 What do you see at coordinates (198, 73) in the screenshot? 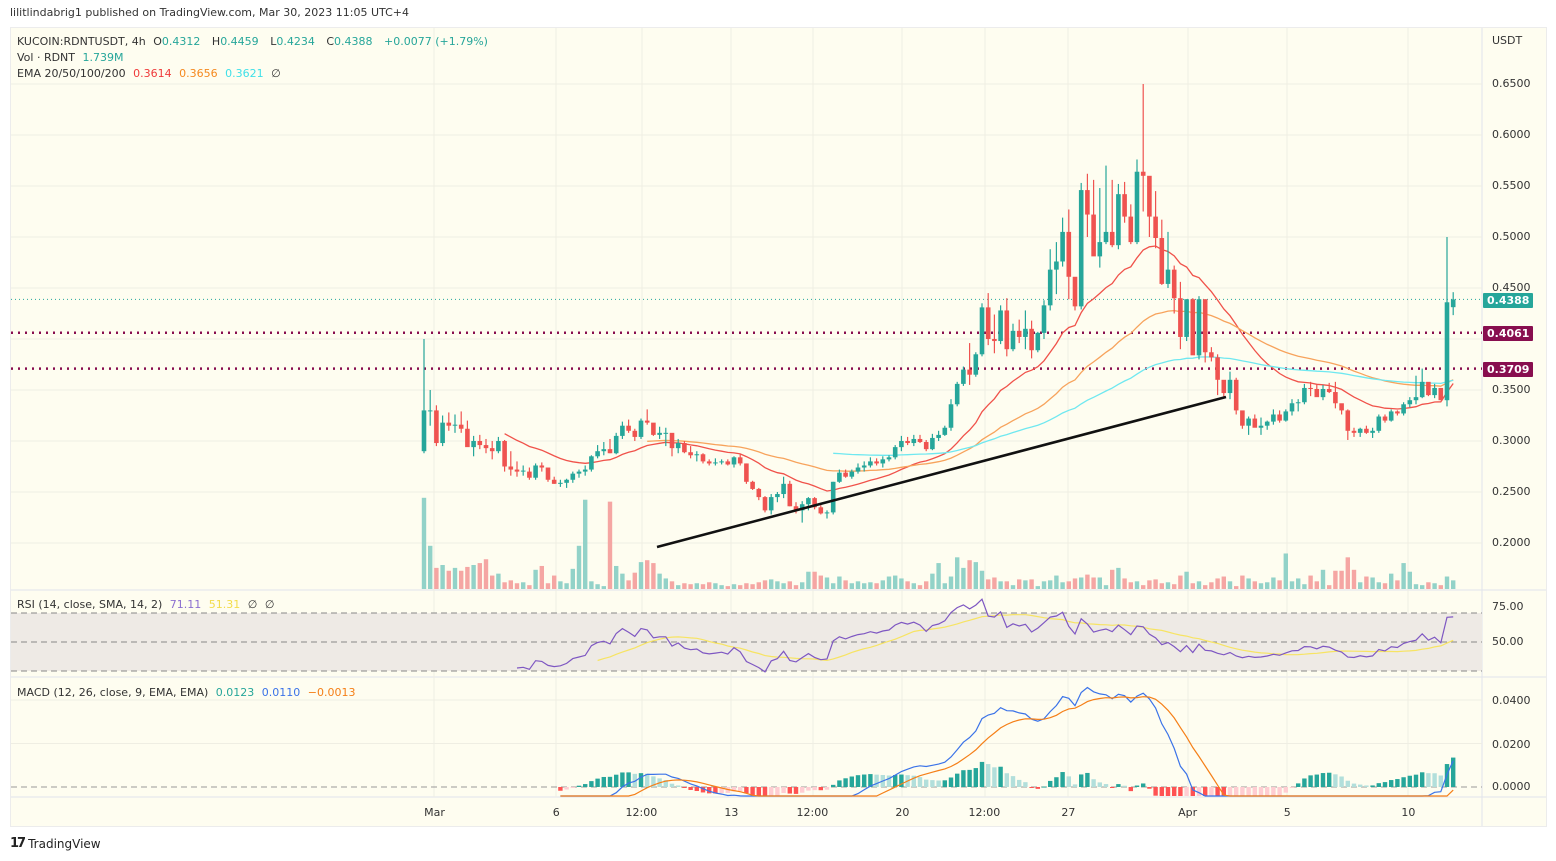
I see `ema50-value: 0.3656` at bounding box center [198, 73].